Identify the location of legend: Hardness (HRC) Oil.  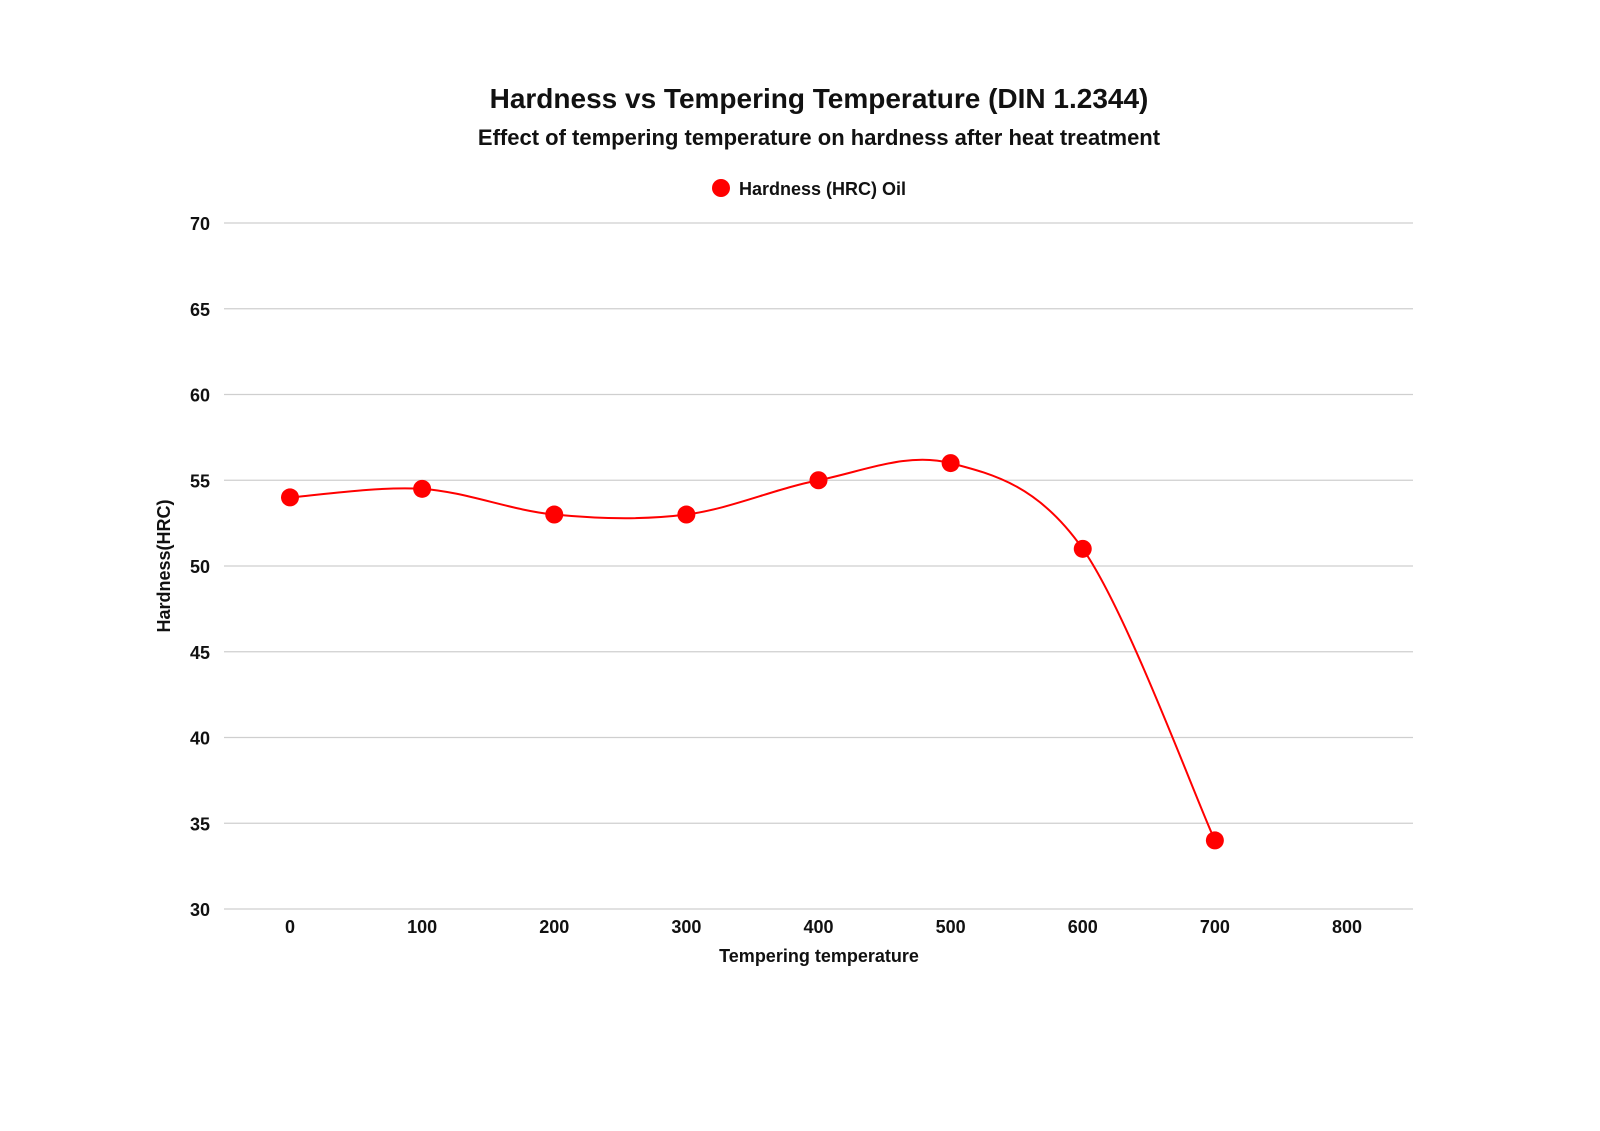
(809, 189).